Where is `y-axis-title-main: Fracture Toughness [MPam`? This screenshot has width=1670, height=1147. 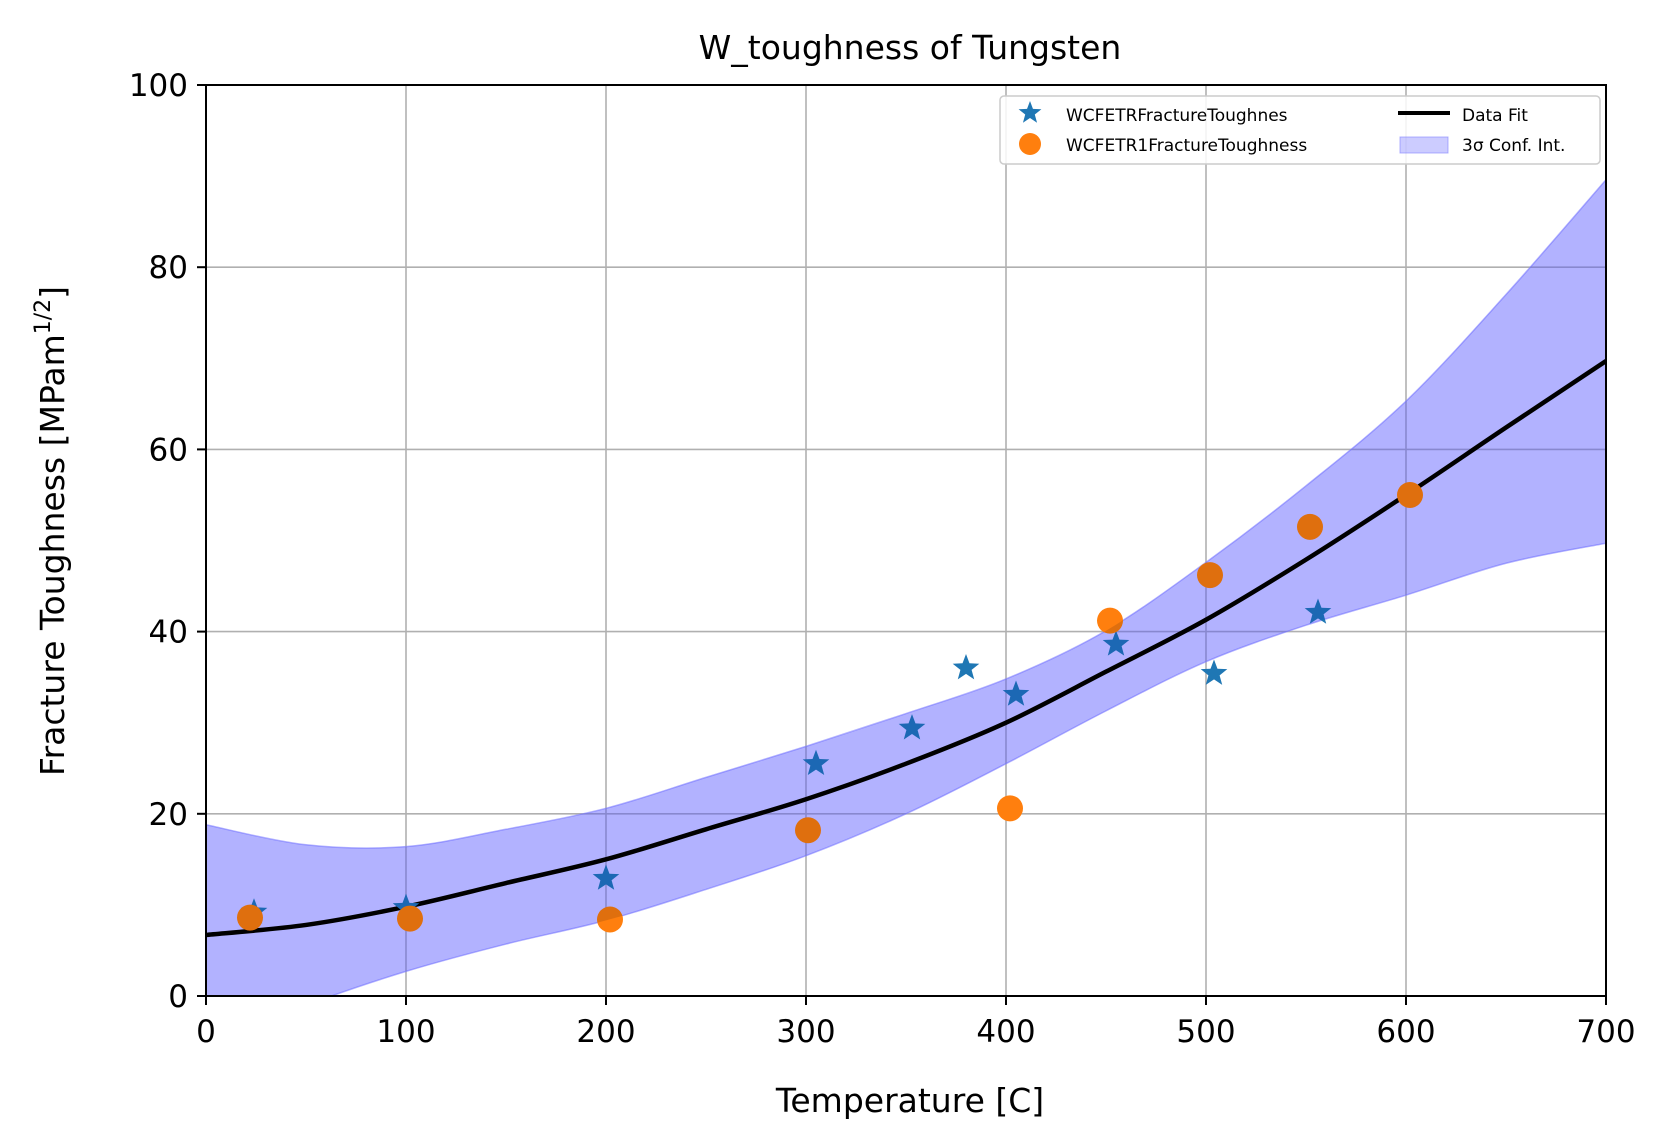 y-axis-title-main: Fracture Toughness [MPam is located at coordinates (52, 555).